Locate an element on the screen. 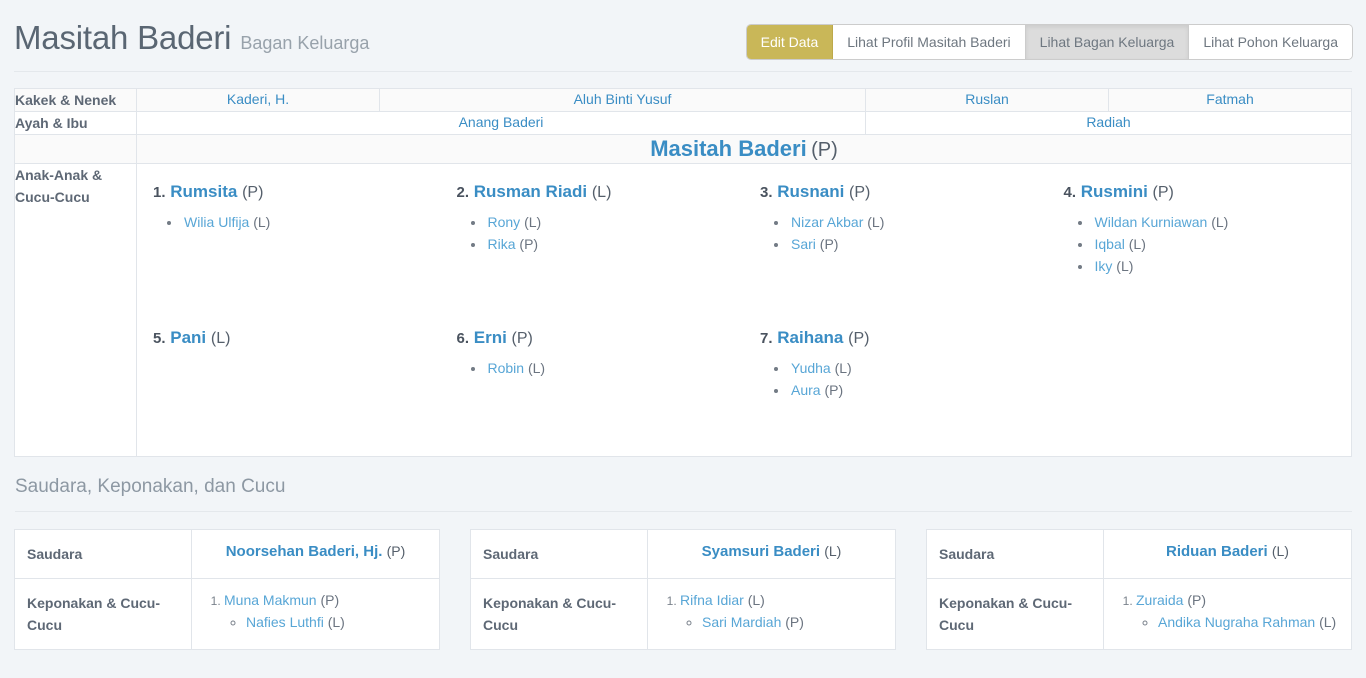  header-button-2: Lihat Bagan Keluarga is located at coordinates (1107, 42).